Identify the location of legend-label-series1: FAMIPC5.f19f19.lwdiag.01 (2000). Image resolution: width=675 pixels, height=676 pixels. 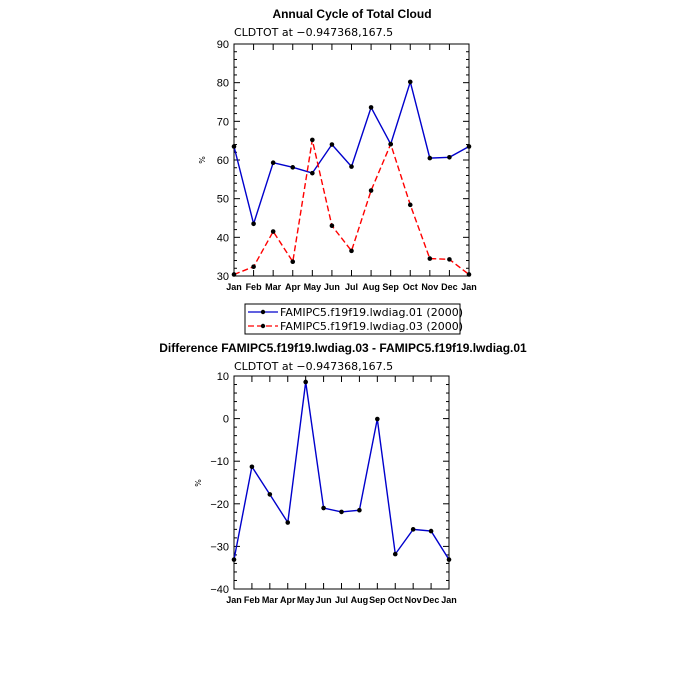
(371, 312).